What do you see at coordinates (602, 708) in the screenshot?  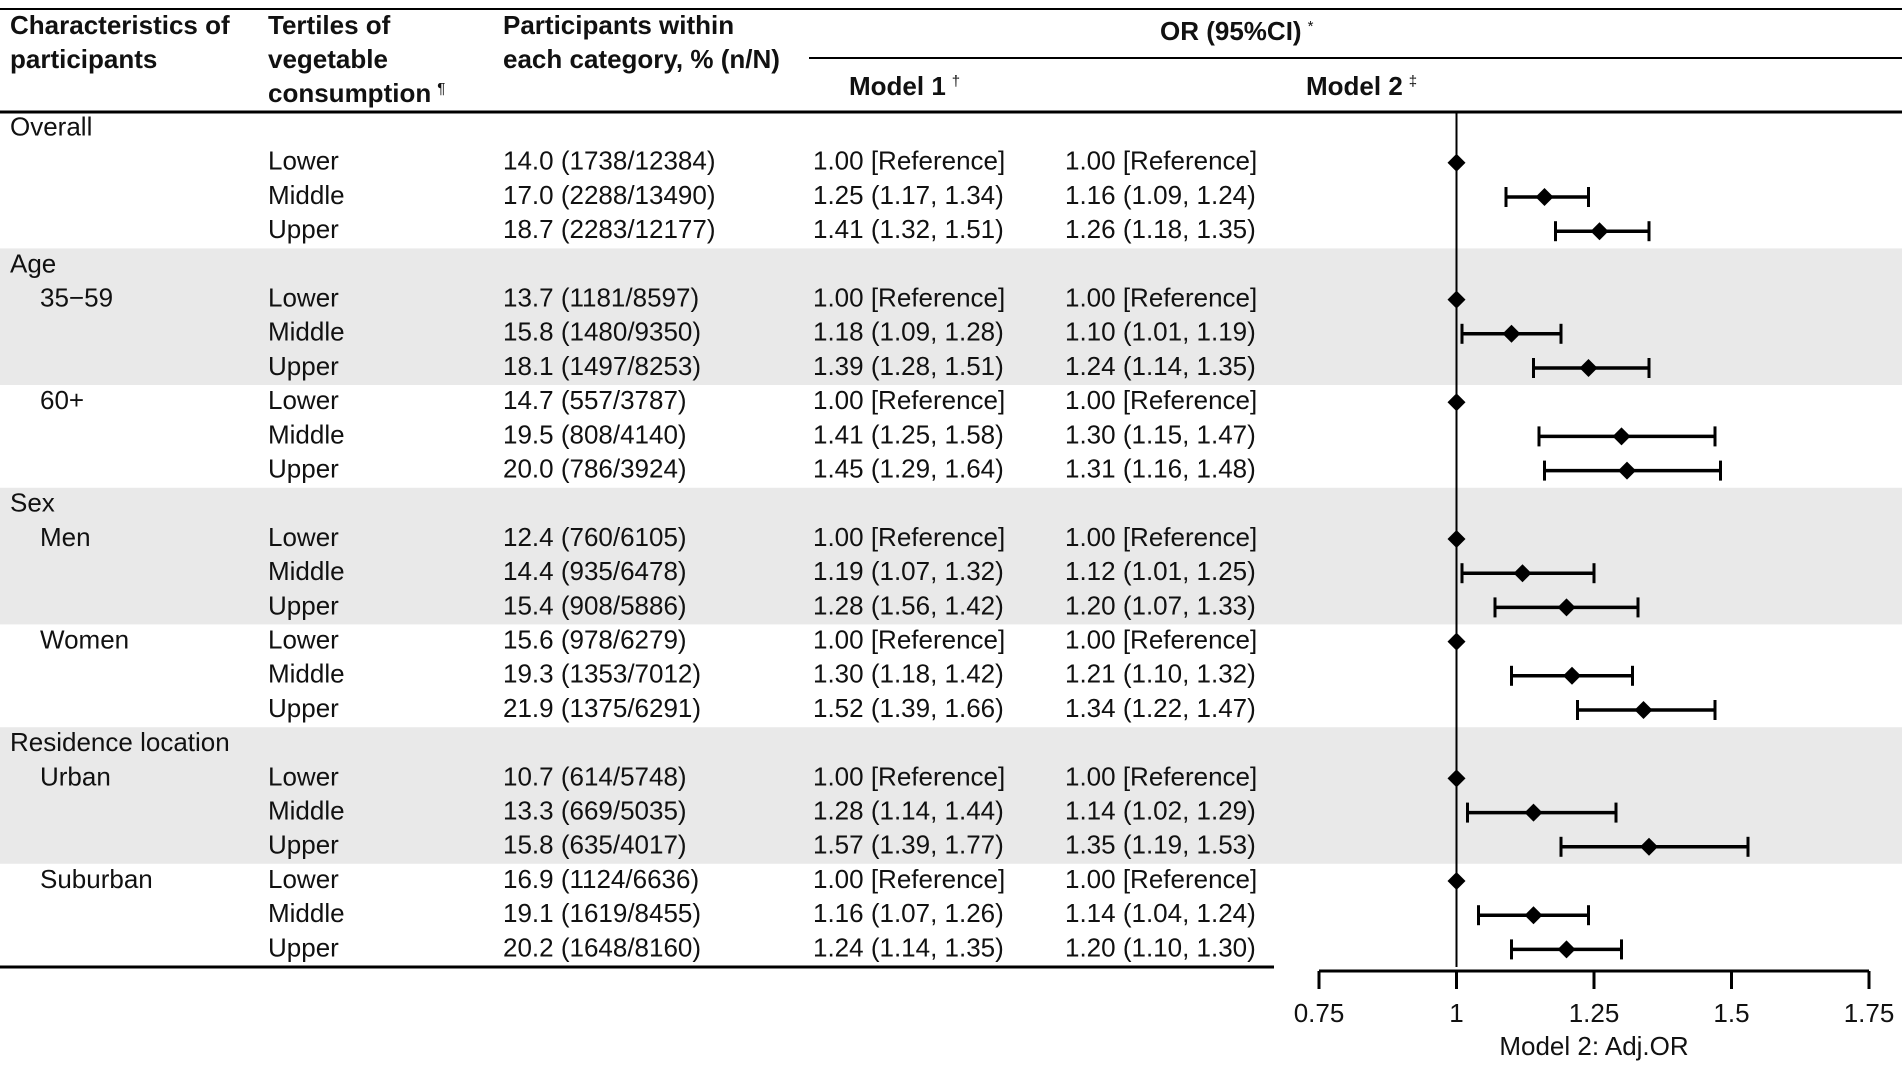 I see `participants: 21.9 (1375/6291)` at bounding box center [602, 708].